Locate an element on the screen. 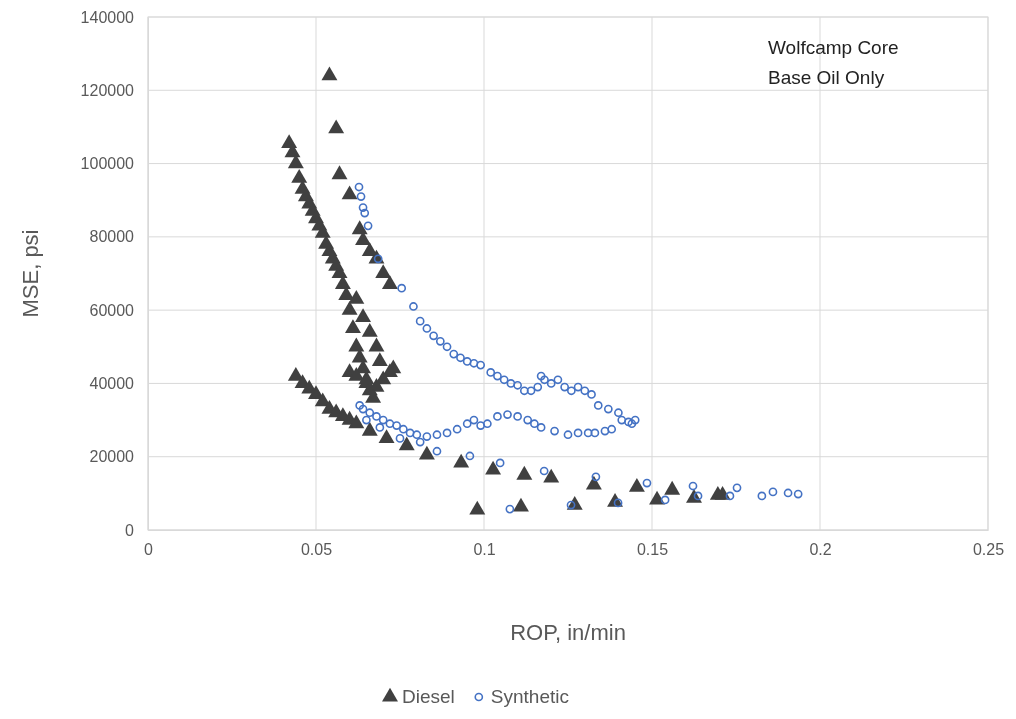  x-tick-label: 0.1 is located at coordinates (484, 550).